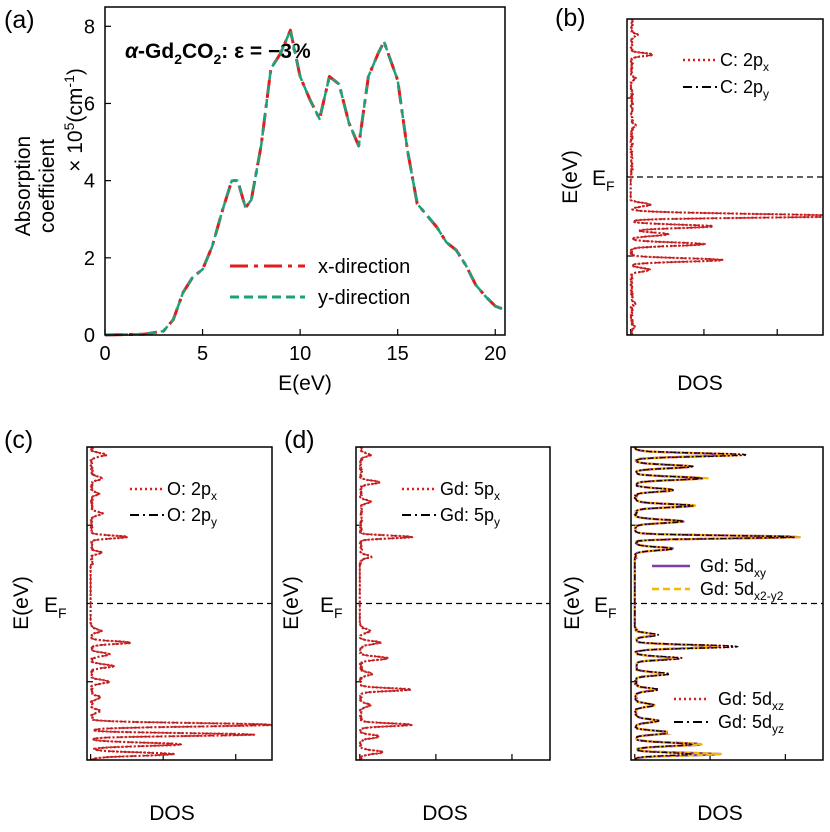 The width and height of the screenshot is (830, 832). Describe the element at coordinates (55, 607) in the screenshot. I see `panel-c-fermi-label: EF` at that location.